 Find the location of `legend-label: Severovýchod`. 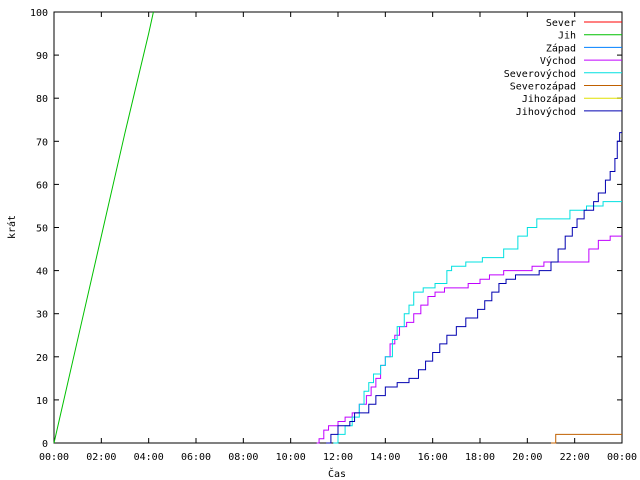

legend-label: Severovýchod is located at coordinates (540, 74).